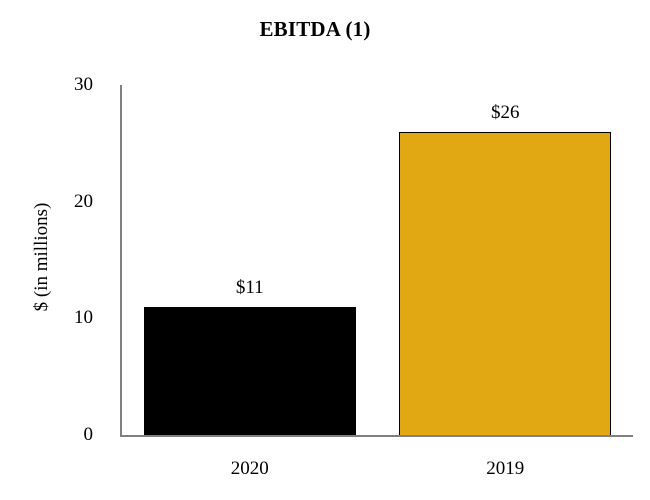 This screenshot has height=500, width=650. I want to click on y-axis-title: $ (in millions), so click(41, 257).